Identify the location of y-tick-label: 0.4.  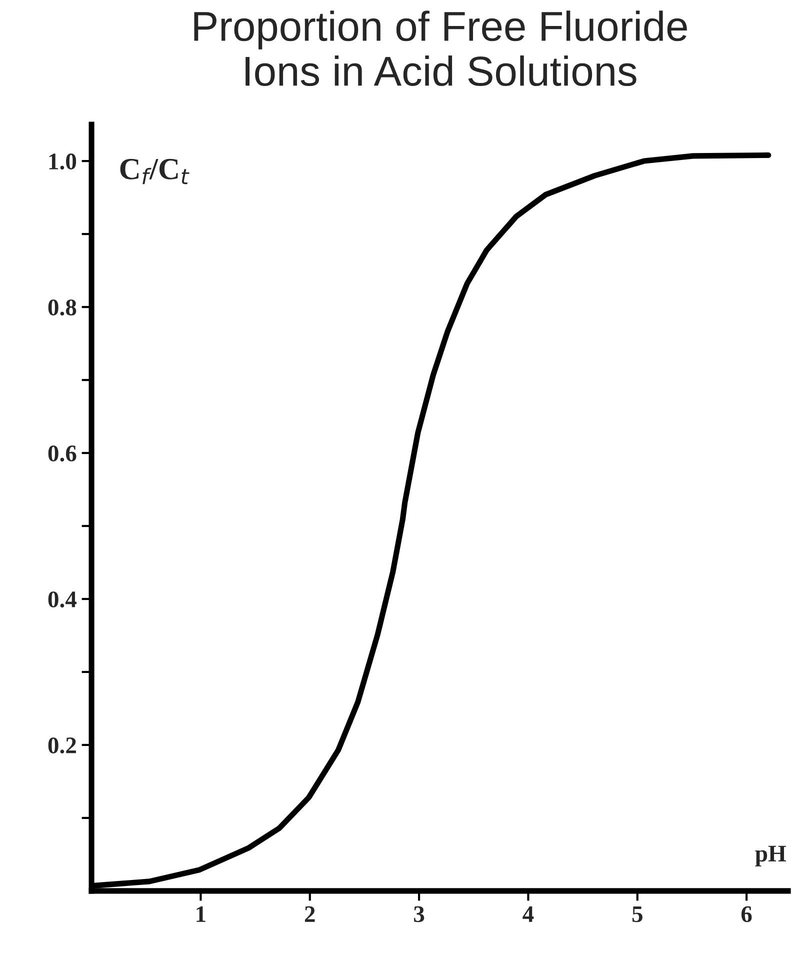
(62, 599).